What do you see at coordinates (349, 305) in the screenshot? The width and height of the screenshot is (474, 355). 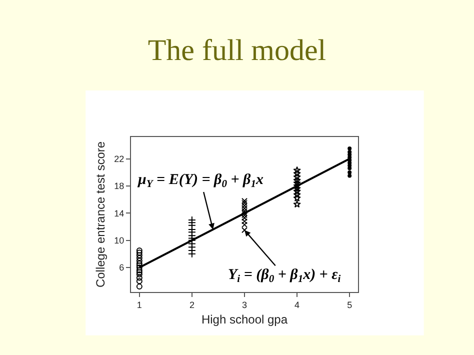 I see `x-tick-label: 5` at bounding box center [349, 305].